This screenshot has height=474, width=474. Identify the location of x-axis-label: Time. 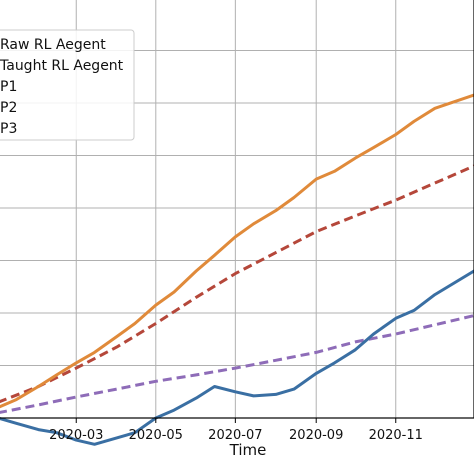
(248, 450).